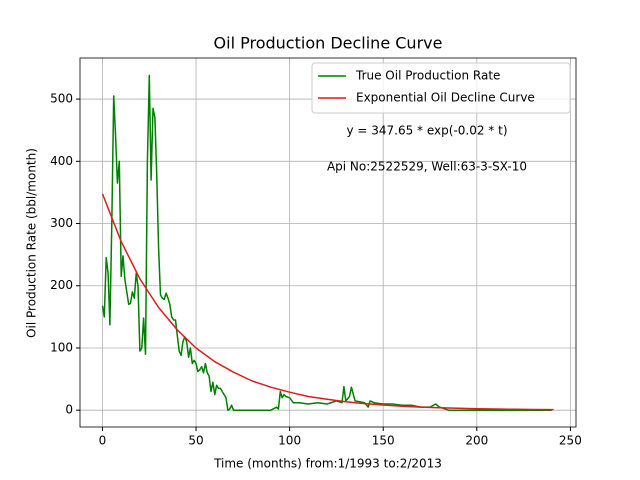 Image resolution: width=640 pixels, height=480 pixels. I want to click on y-tick-label: 0, so click(69, 410).